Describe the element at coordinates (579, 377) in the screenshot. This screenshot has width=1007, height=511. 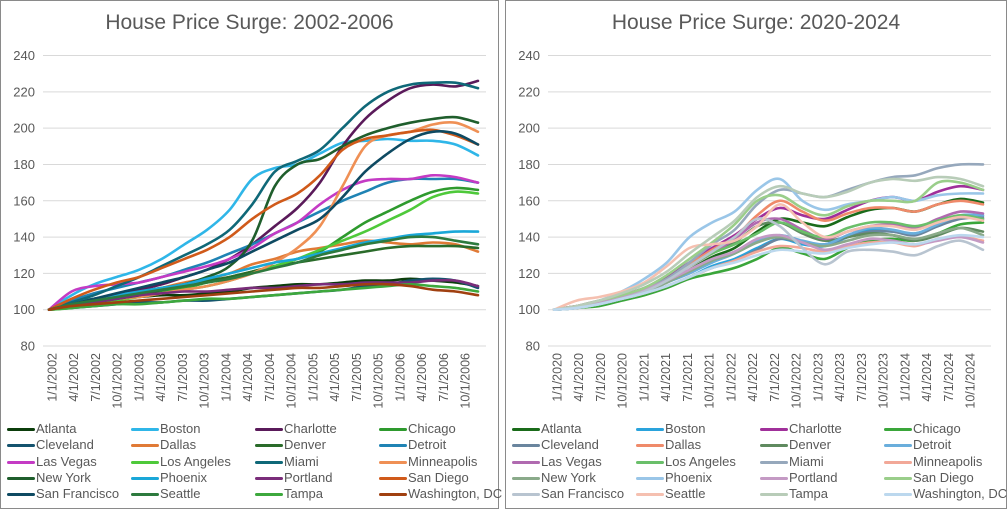
I see `x-tick-label: 4/1/2020` at that location.